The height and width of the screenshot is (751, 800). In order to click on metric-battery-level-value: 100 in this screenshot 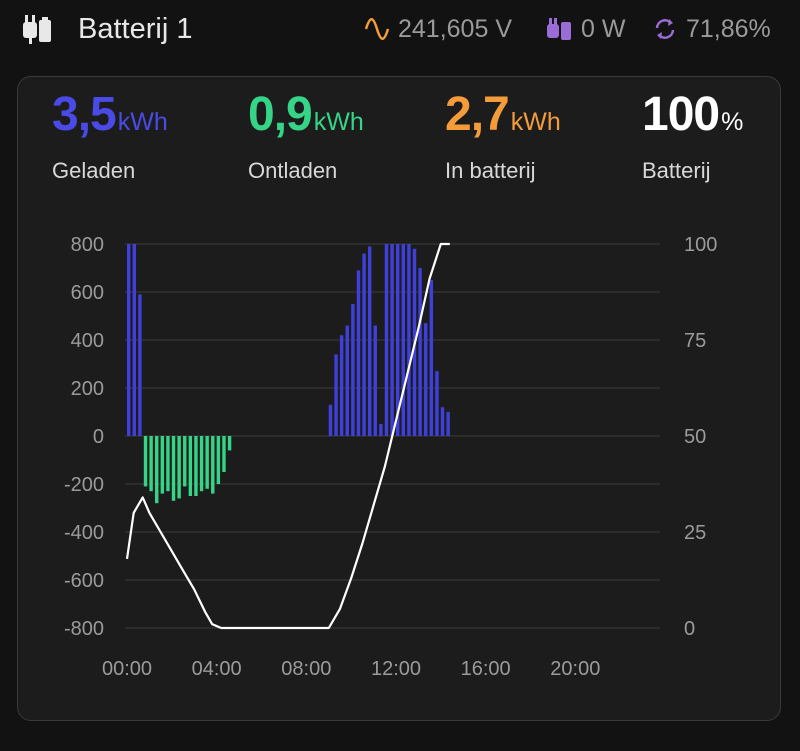, I will do `click(681, 114)`.